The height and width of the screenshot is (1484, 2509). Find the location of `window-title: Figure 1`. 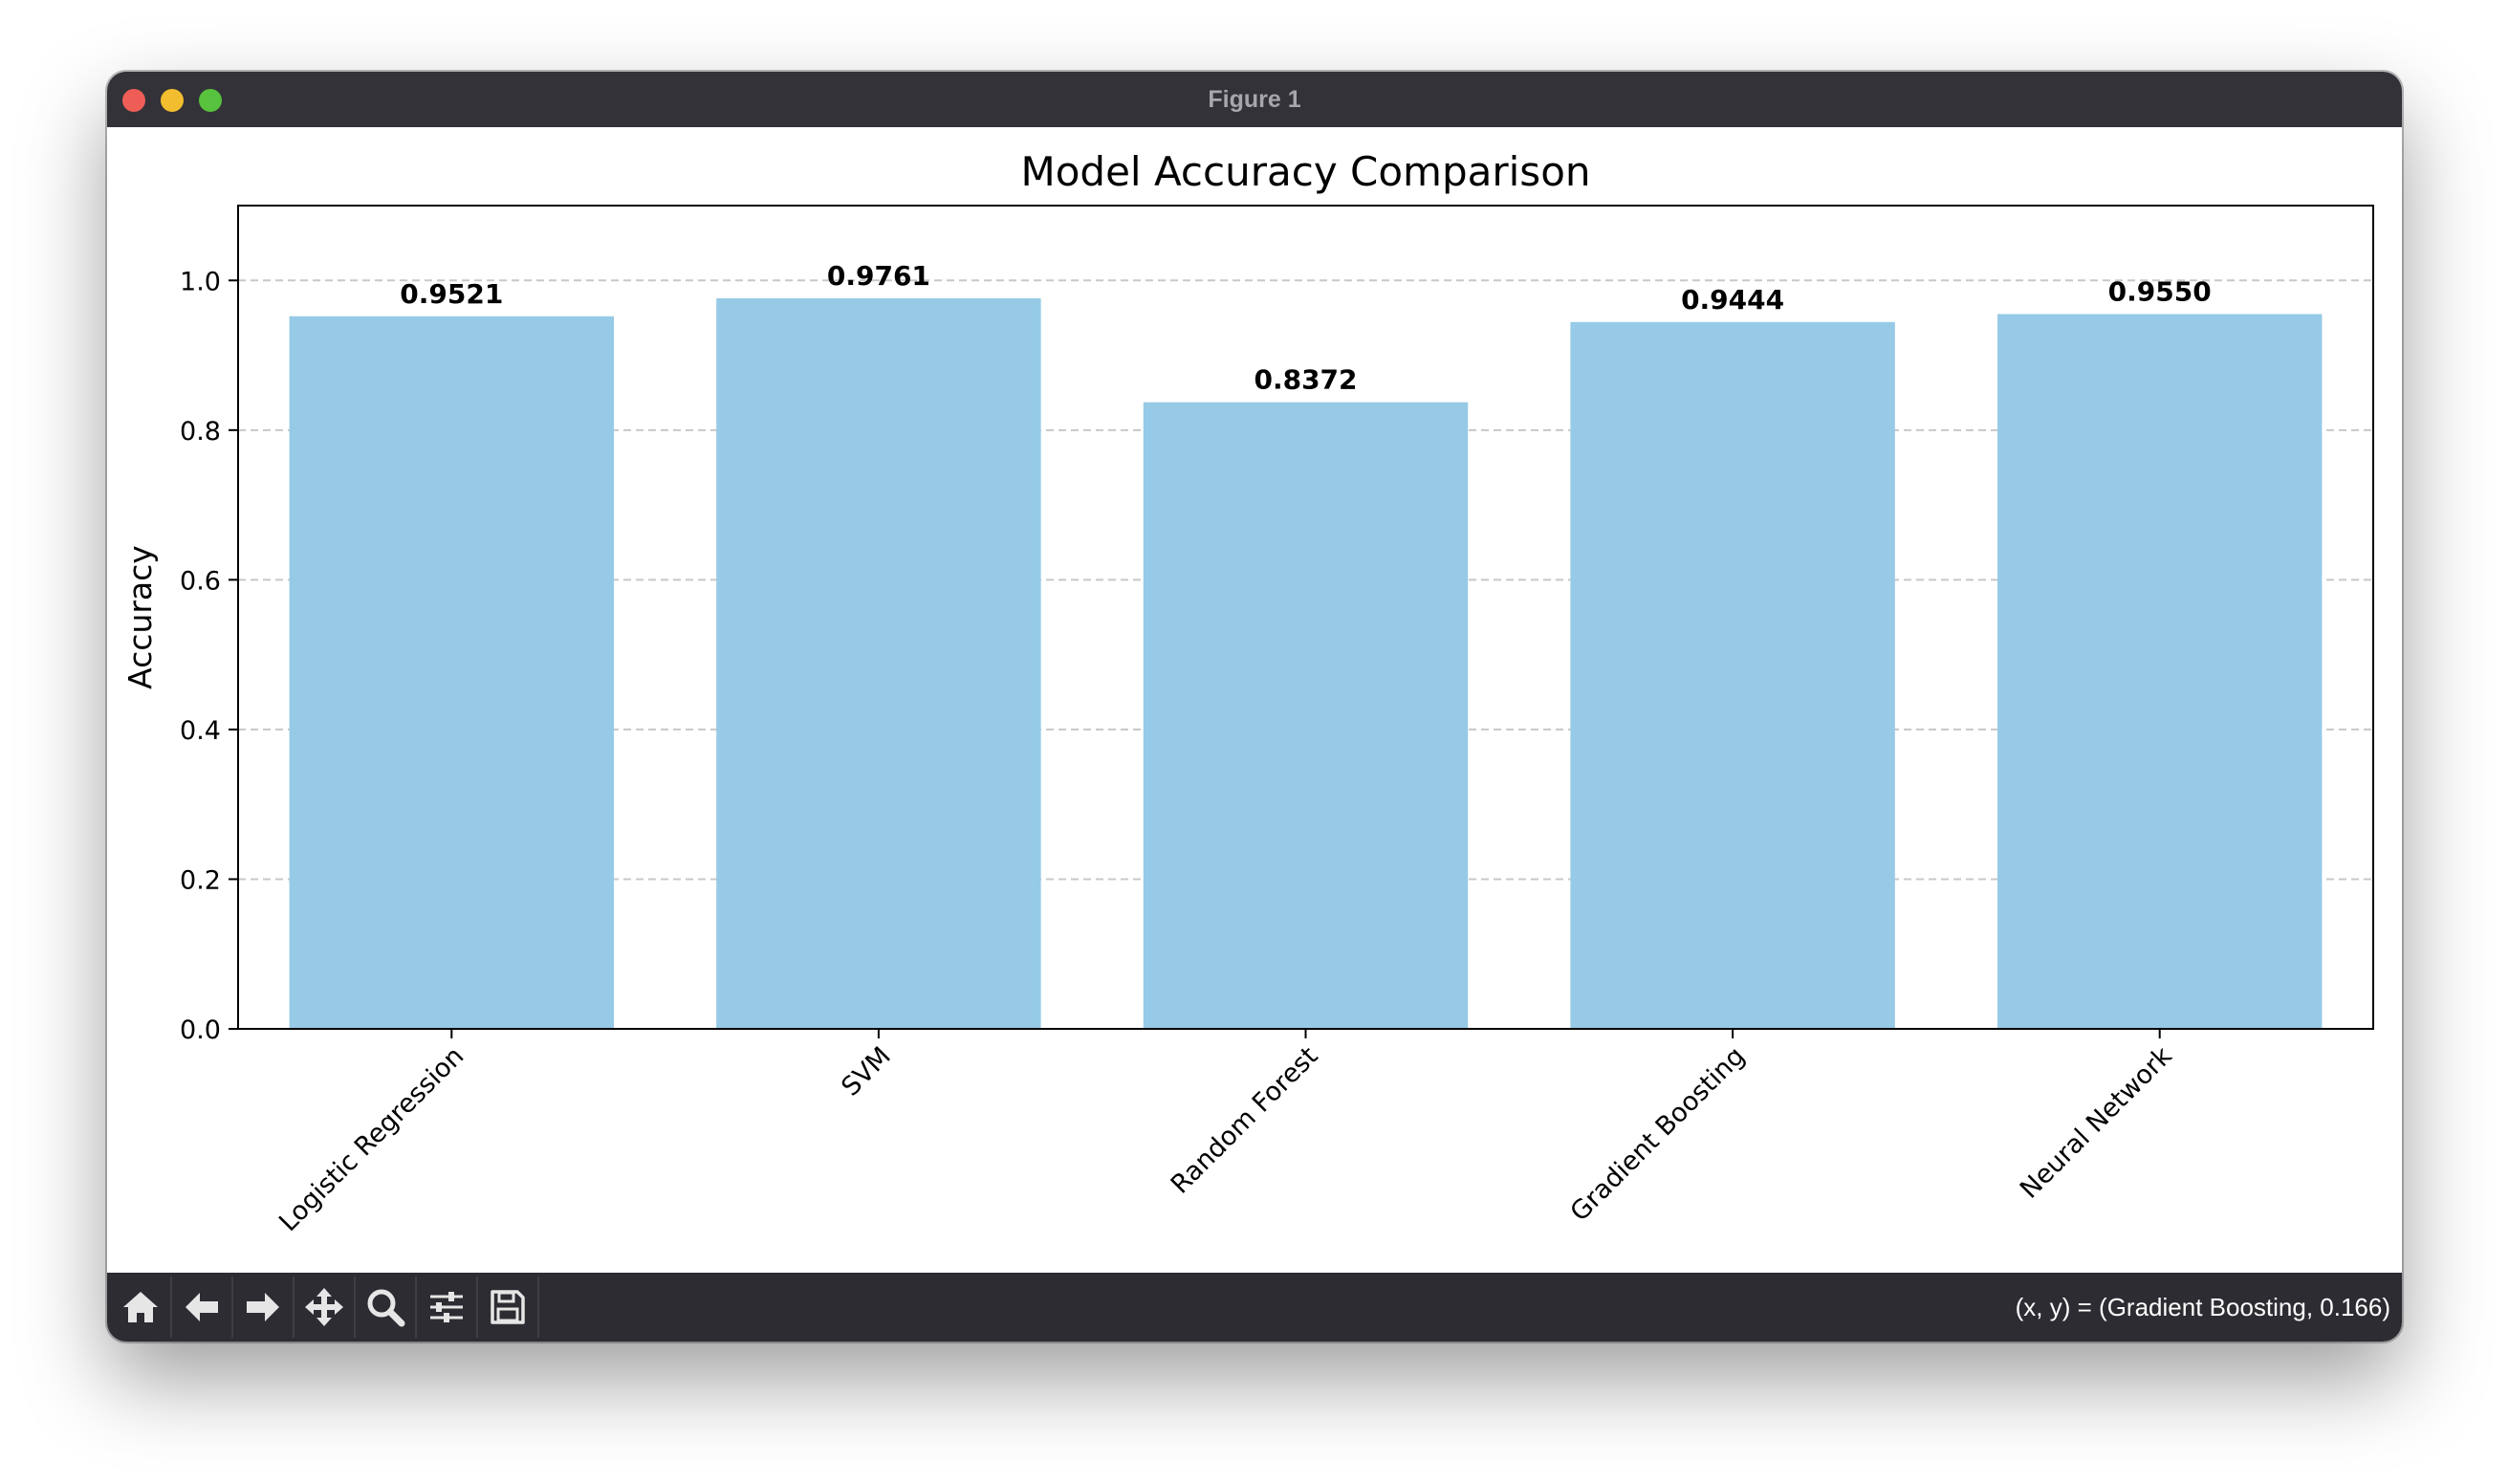

window-title: Figure 1 is located at coordinates (1254, 99).